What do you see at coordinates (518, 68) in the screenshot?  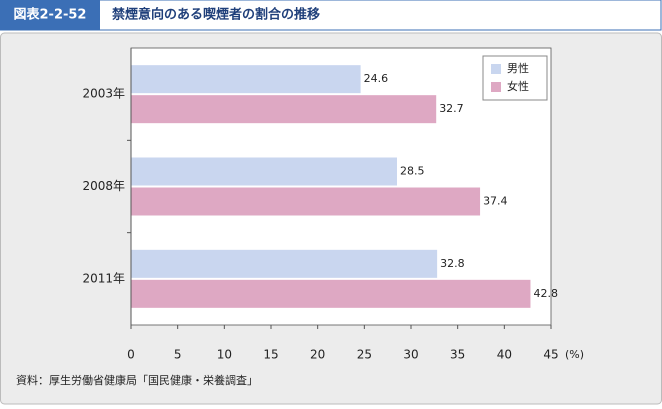 I see `legend-label: 男性` at bounding box center [518, 68].